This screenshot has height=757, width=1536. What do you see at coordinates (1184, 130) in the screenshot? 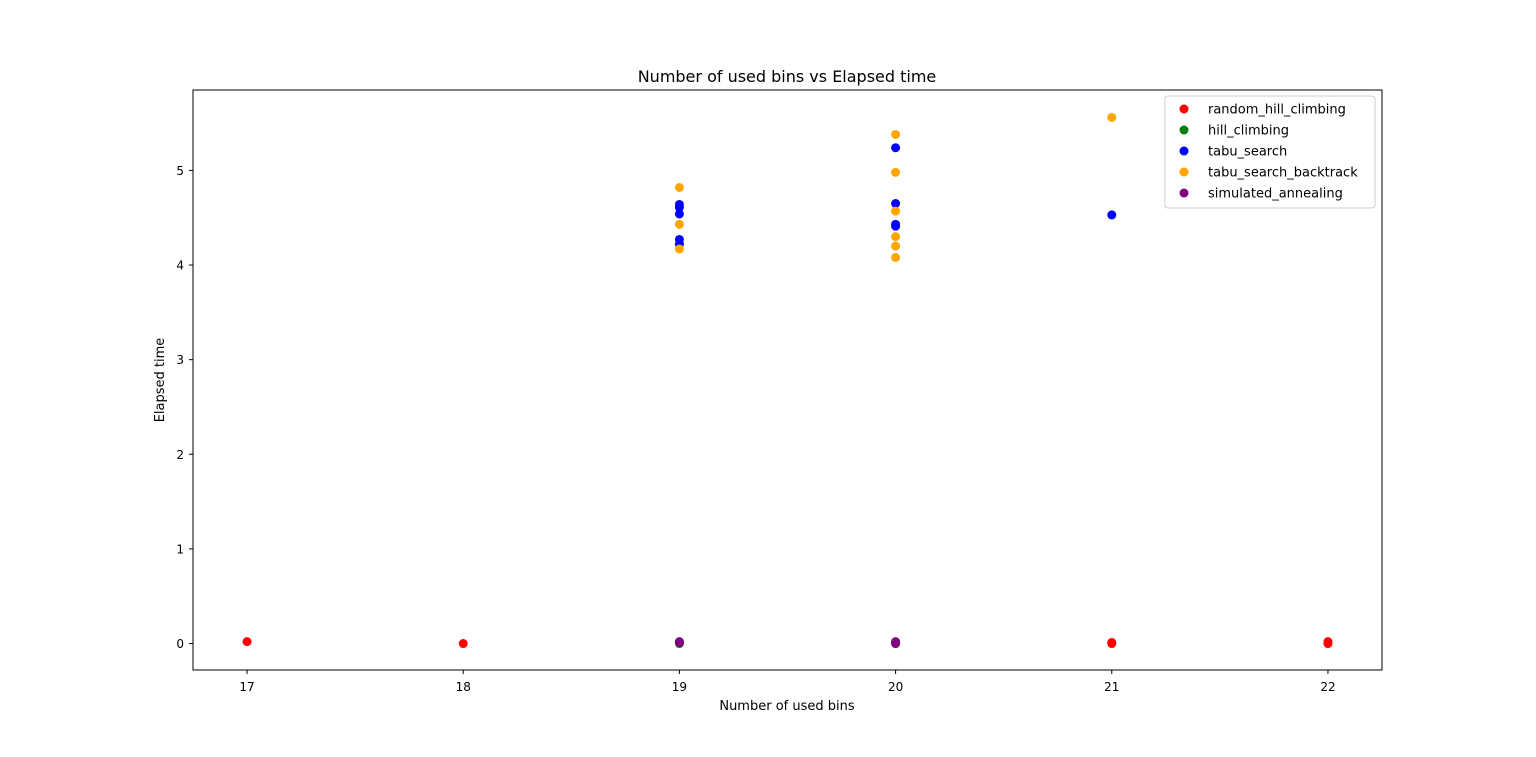
I see `legend-marker-hill-climbing` at bounding box center [1184, 130].